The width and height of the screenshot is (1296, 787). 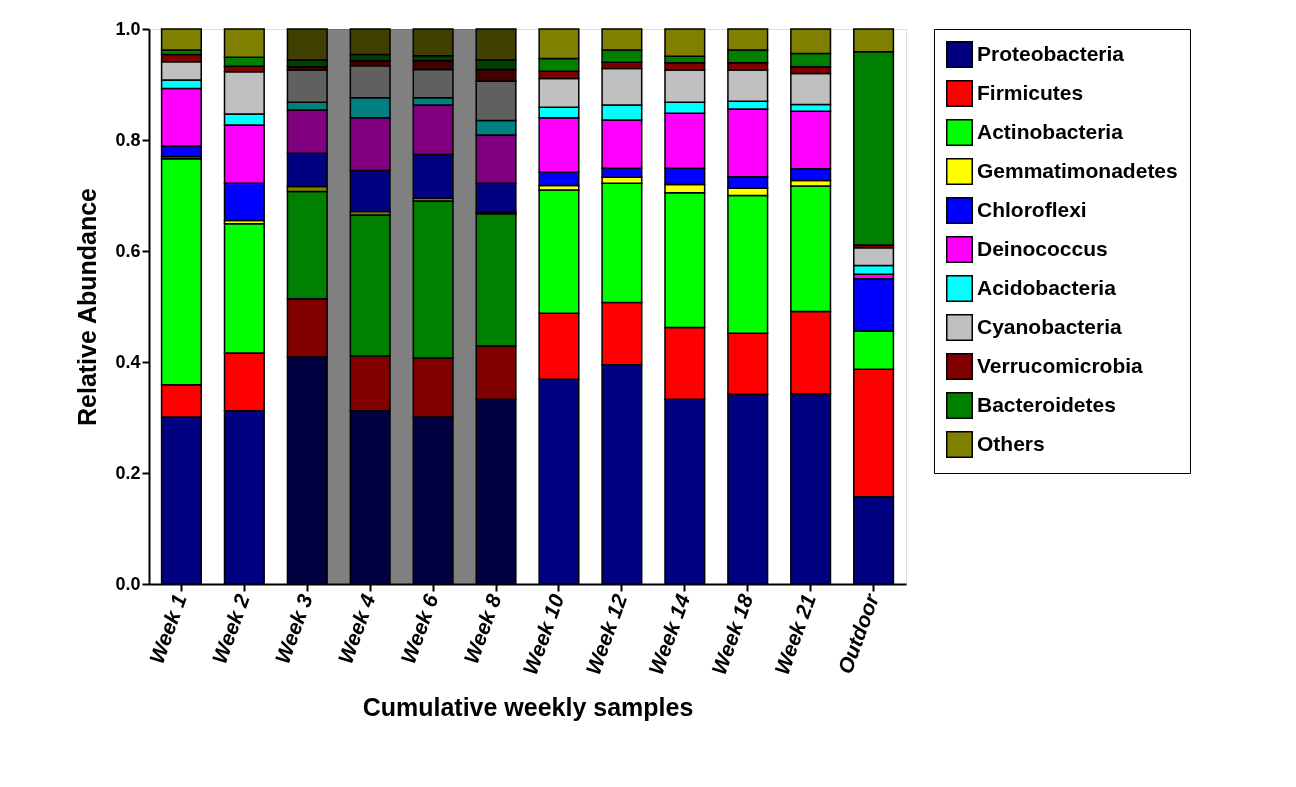 I want to click on legend-label: Chloroflexi, so click(x=1032, y=209).